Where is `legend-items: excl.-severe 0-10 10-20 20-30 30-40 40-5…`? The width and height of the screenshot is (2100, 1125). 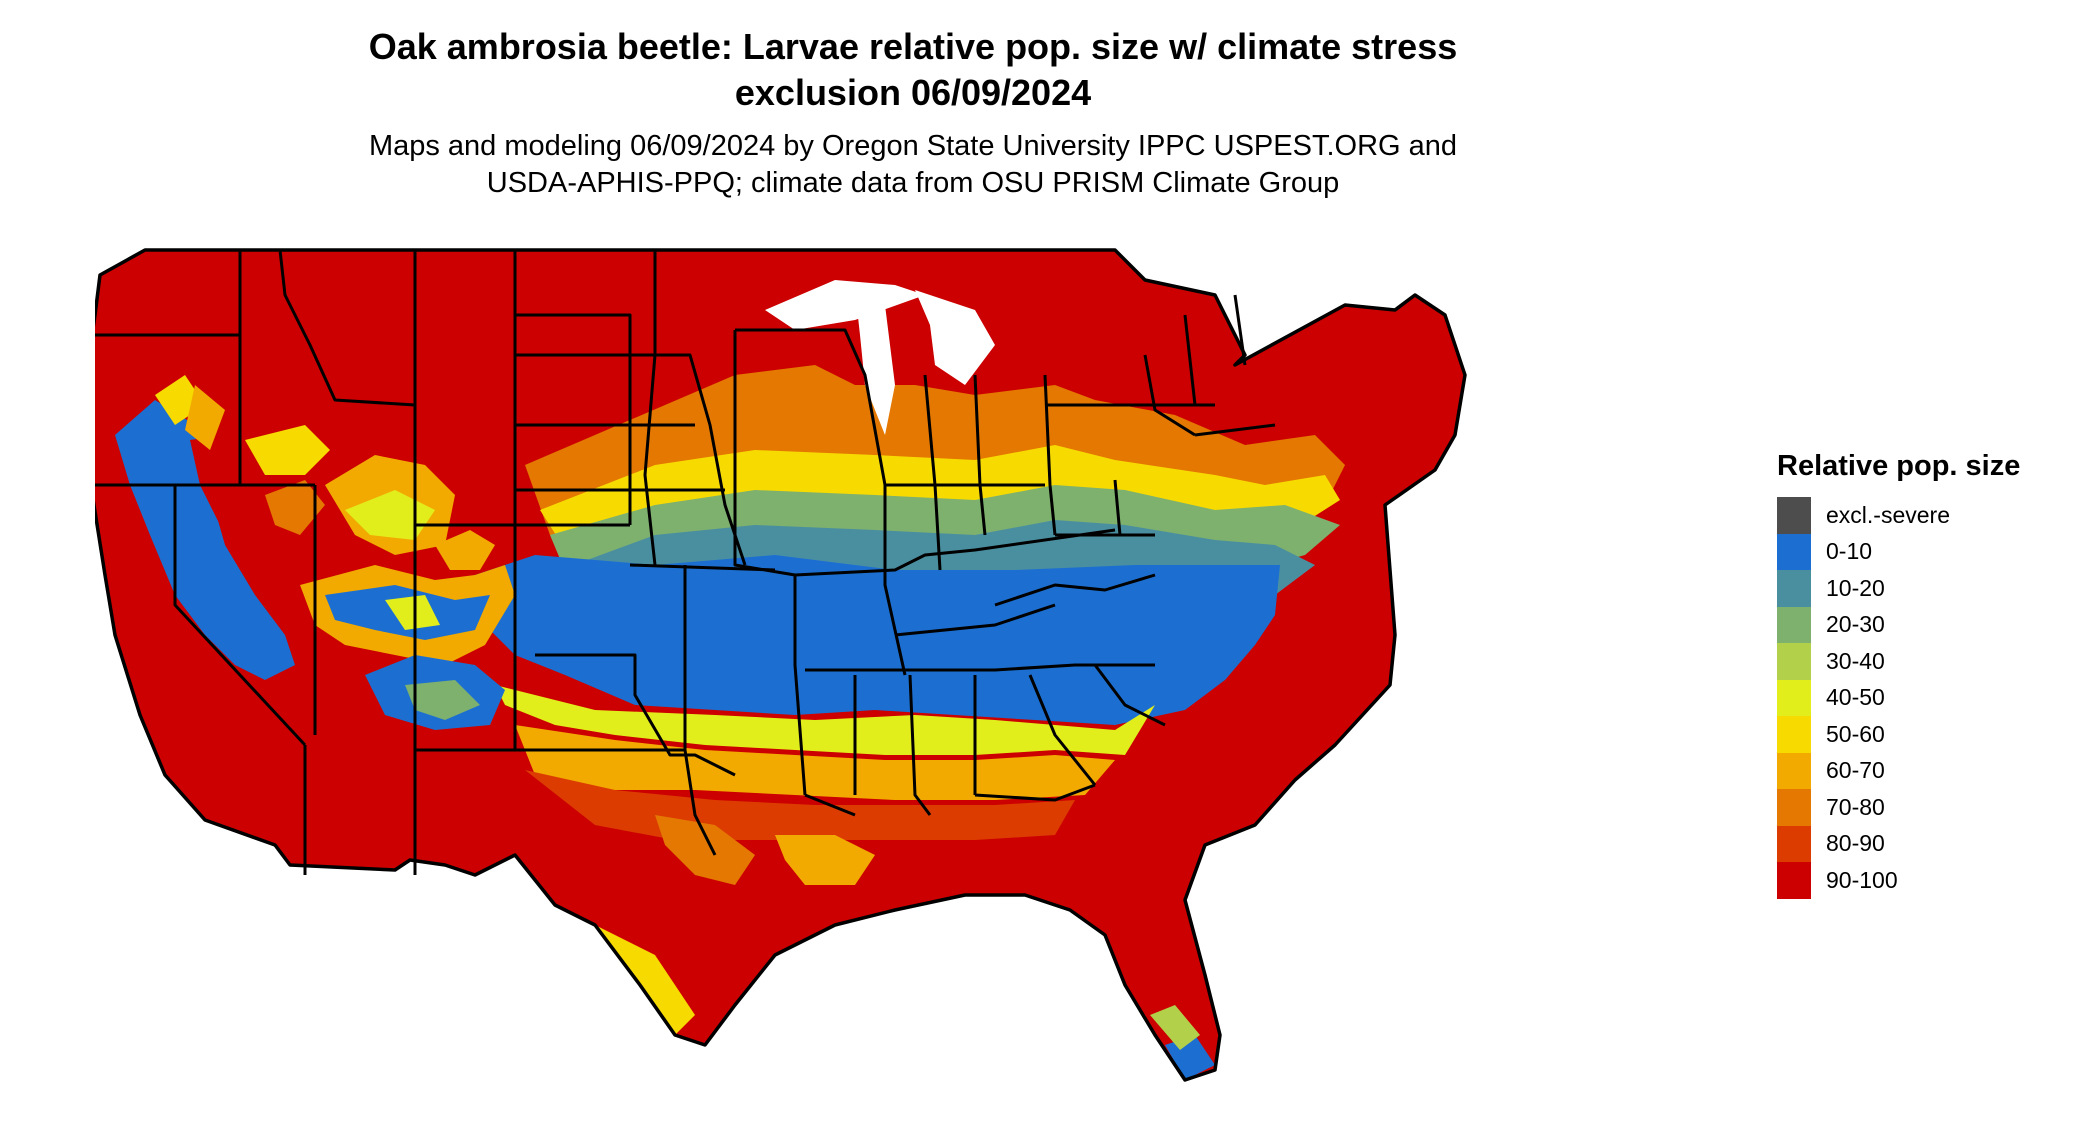 legend-items: excl.-severe 0-10 10-20 20-30 30-40 40-5… is located at coordinates (1898, 698).